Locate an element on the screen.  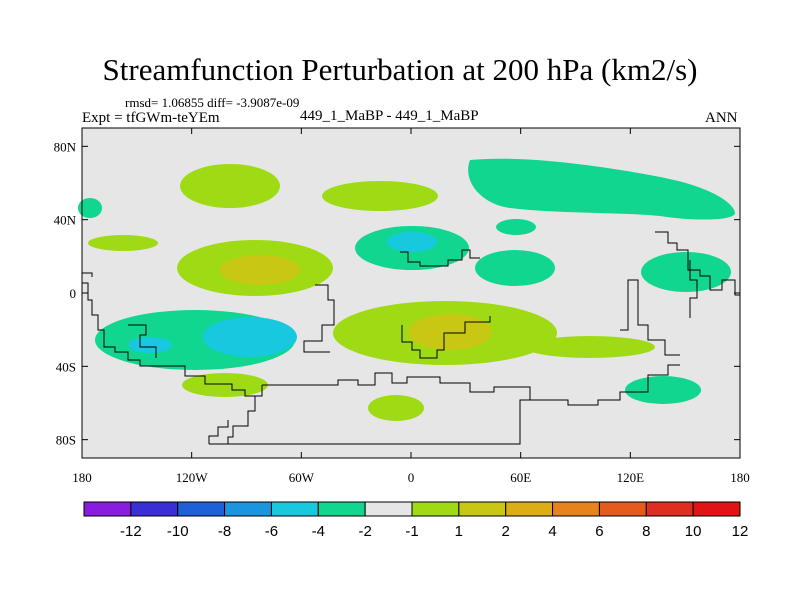
y-tick-label: 0 is located at coordinates (73, 293).